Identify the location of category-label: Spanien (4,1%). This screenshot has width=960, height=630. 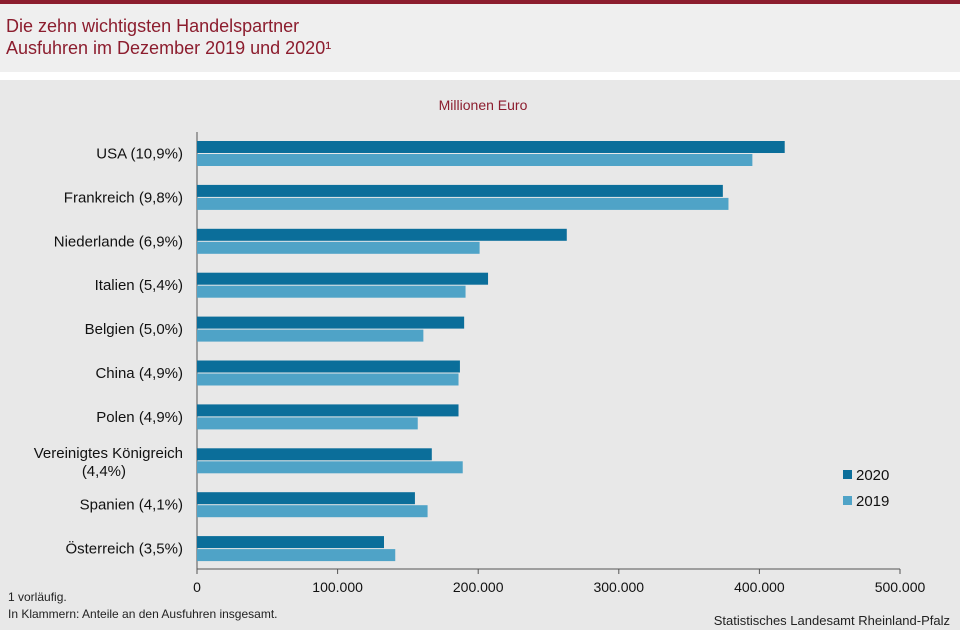
(131, 505).